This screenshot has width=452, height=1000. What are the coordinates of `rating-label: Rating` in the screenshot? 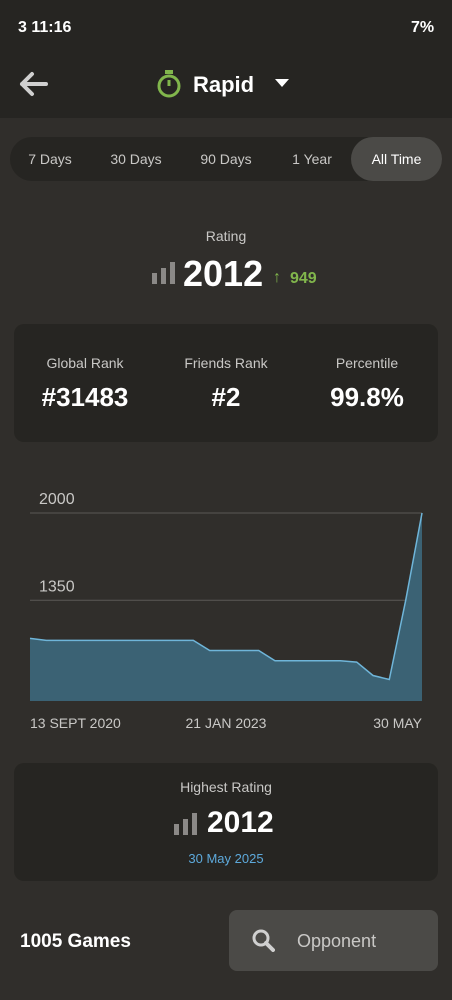 It's located at (226, 236).